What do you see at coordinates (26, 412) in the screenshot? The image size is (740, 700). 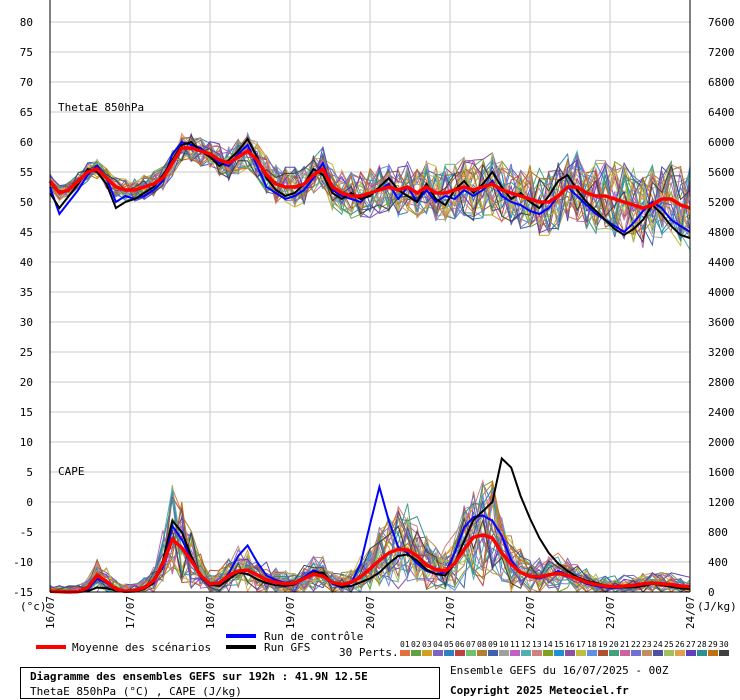 I see `left-tick-label: 15` at bounding box center [26, 412].